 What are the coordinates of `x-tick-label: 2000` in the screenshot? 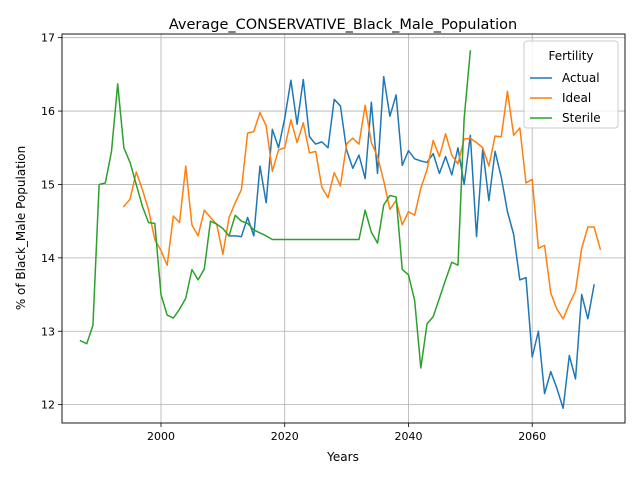 It's located at (161, 436).